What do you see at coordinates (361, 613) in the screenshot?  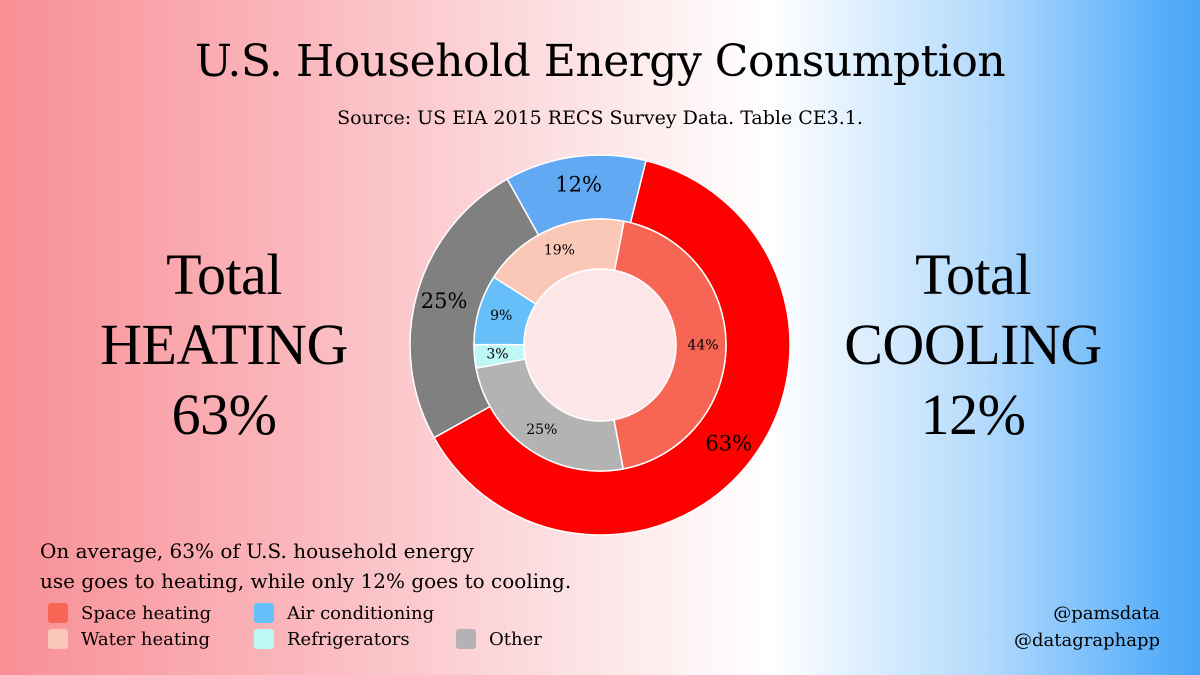 I see `legend-label-air-conditioning: Air conditioning` at bounding box center [361, 613].